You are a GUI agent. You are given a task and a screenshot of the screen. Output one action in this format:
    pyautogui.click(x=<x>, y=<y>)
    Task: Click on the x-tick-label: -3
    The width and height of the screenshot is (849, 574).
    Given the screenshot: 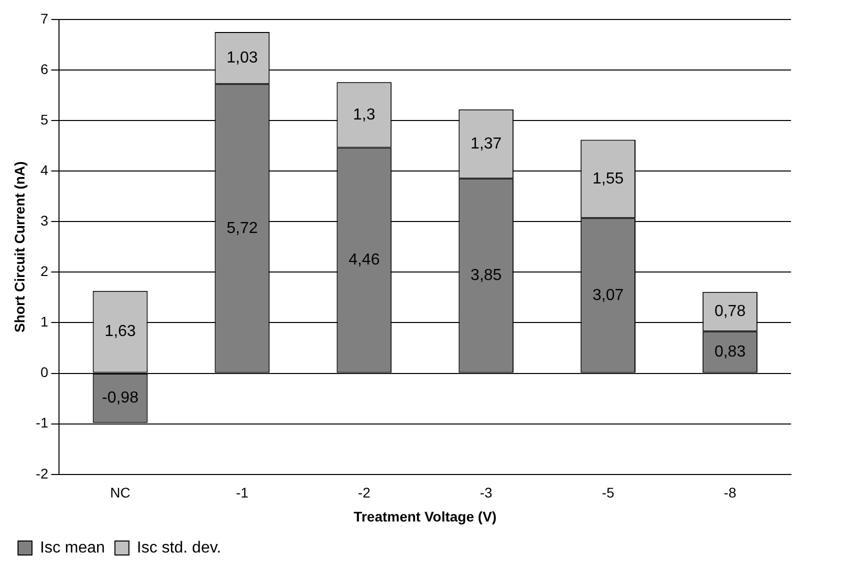 What is the action you would take?
    pyautogui.click(x=486, y=492)
    